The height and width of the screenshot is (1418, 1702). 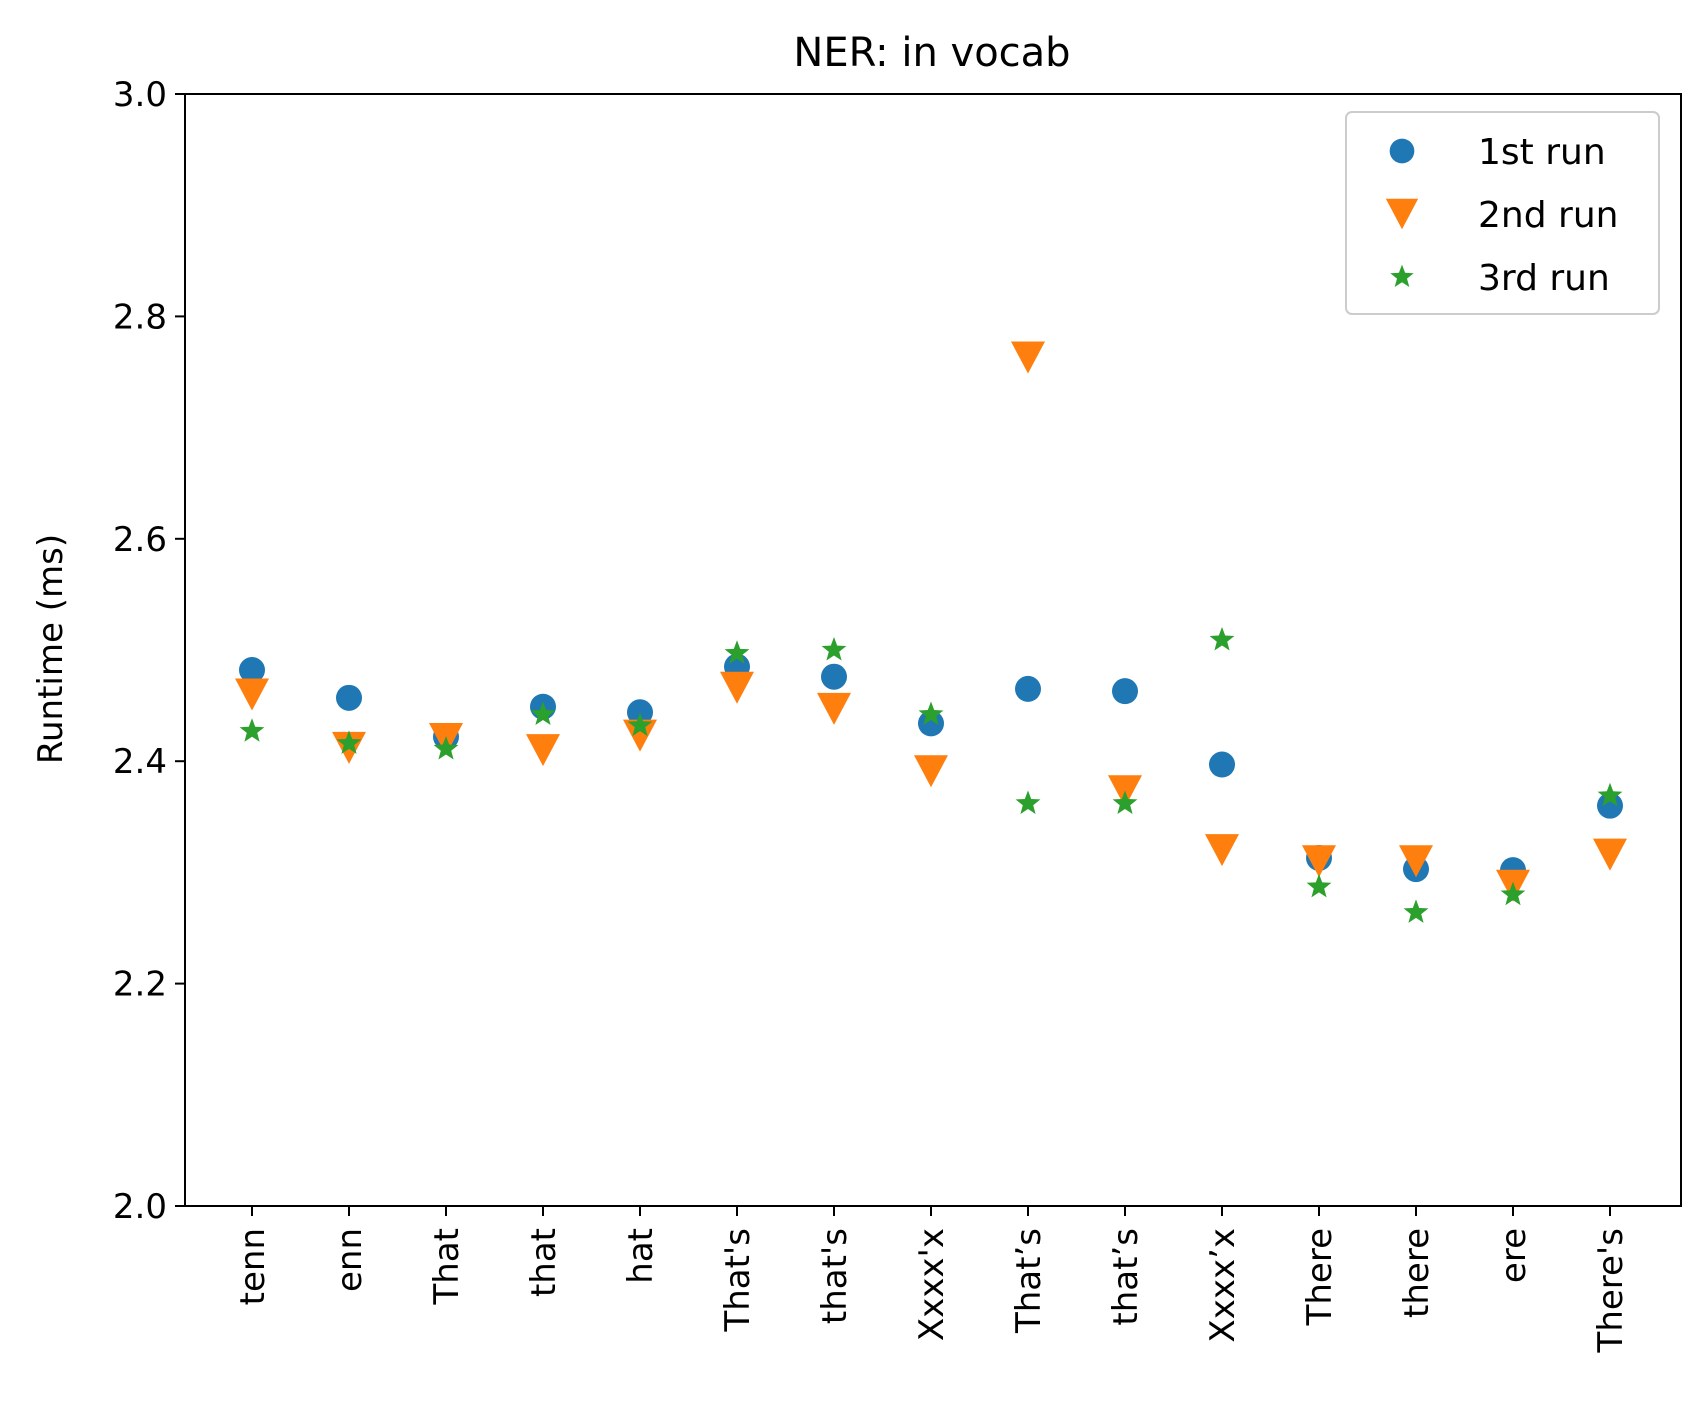 I want to click on y-tick-label: 2.2, so click(x=140, y=985).